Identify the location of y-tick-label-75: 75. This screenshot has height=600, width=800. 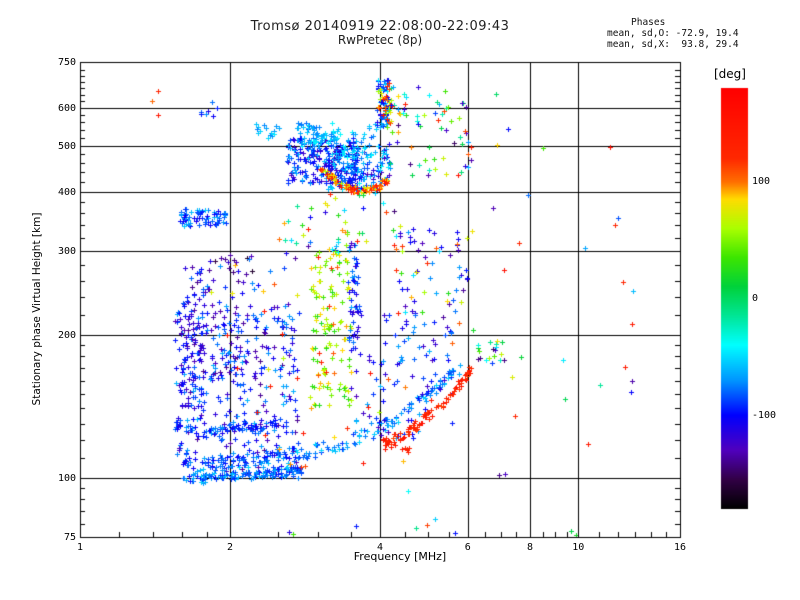
(69, 537).